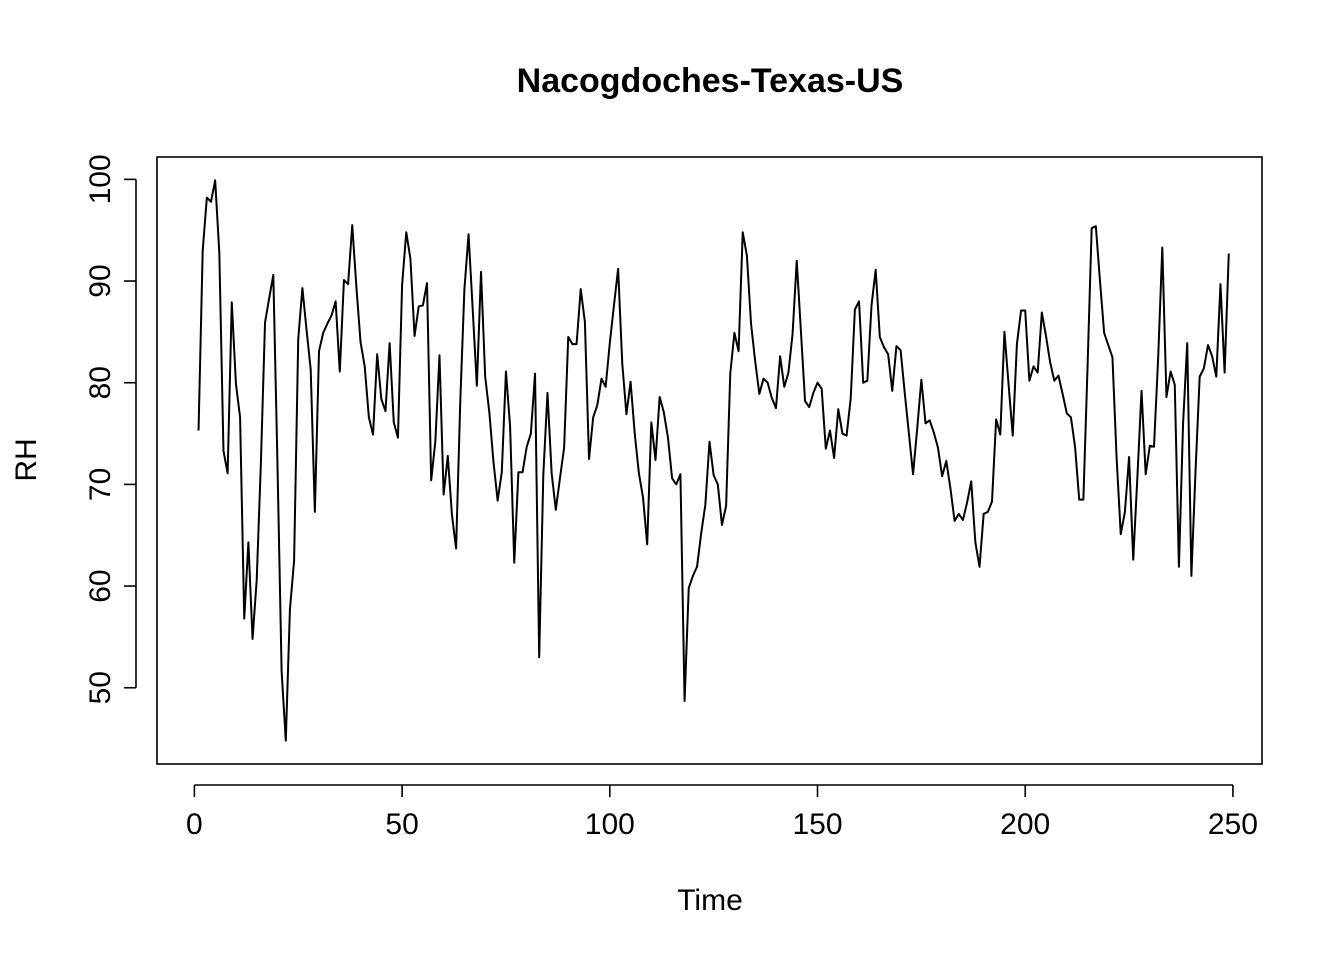 This screenshot has height=960, width=1344. What do you see at coordinates (710, 900) in the screenshot?
I see `x-axis-label: Time` at bounding box center [710, 900].